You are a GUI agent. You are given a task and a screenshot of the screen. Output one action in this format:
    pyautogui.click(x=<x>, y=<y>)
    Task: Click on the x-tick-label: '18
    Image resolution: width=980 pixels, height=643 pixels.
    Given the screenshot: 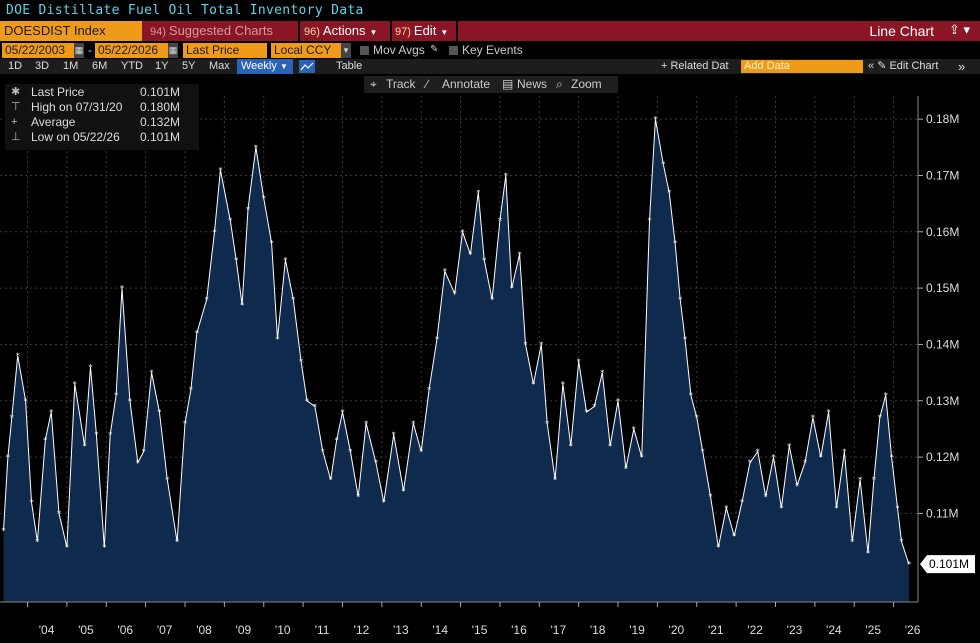 What is the action you would take?
    pyautogui.click(x=598, y=630)
    